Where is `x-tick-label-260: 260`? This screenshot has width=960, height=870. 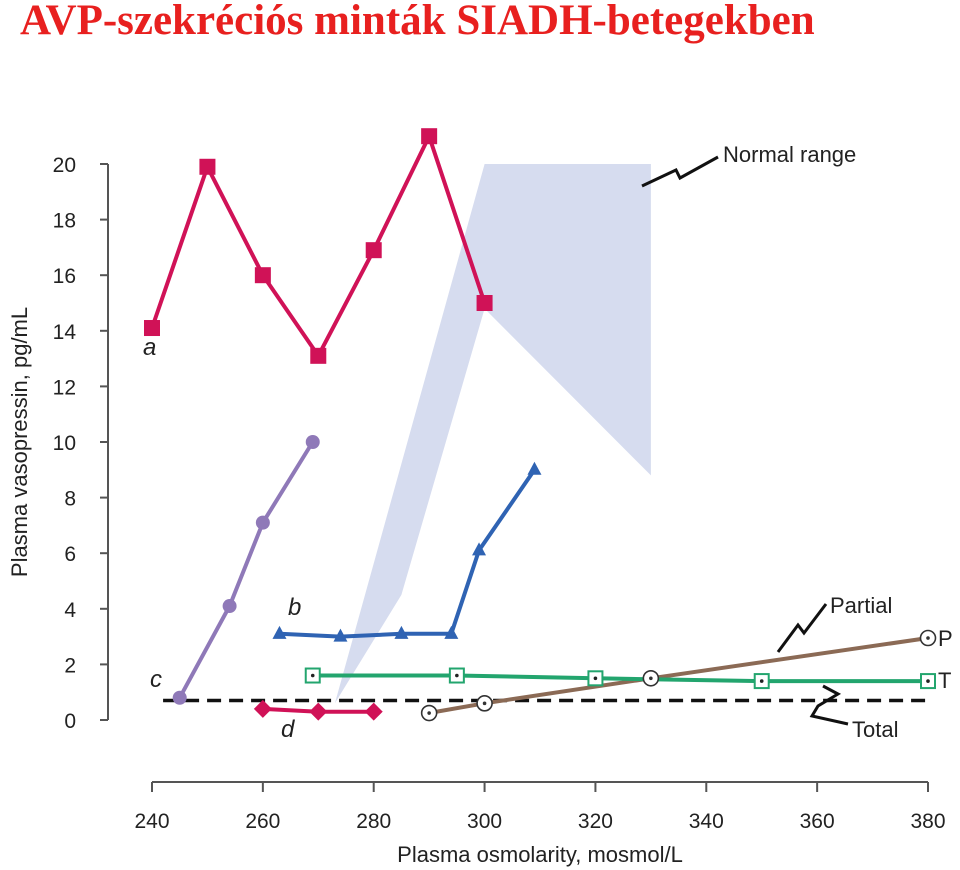
x-tick-label-260: 260 is located at coordinates (262, 821).